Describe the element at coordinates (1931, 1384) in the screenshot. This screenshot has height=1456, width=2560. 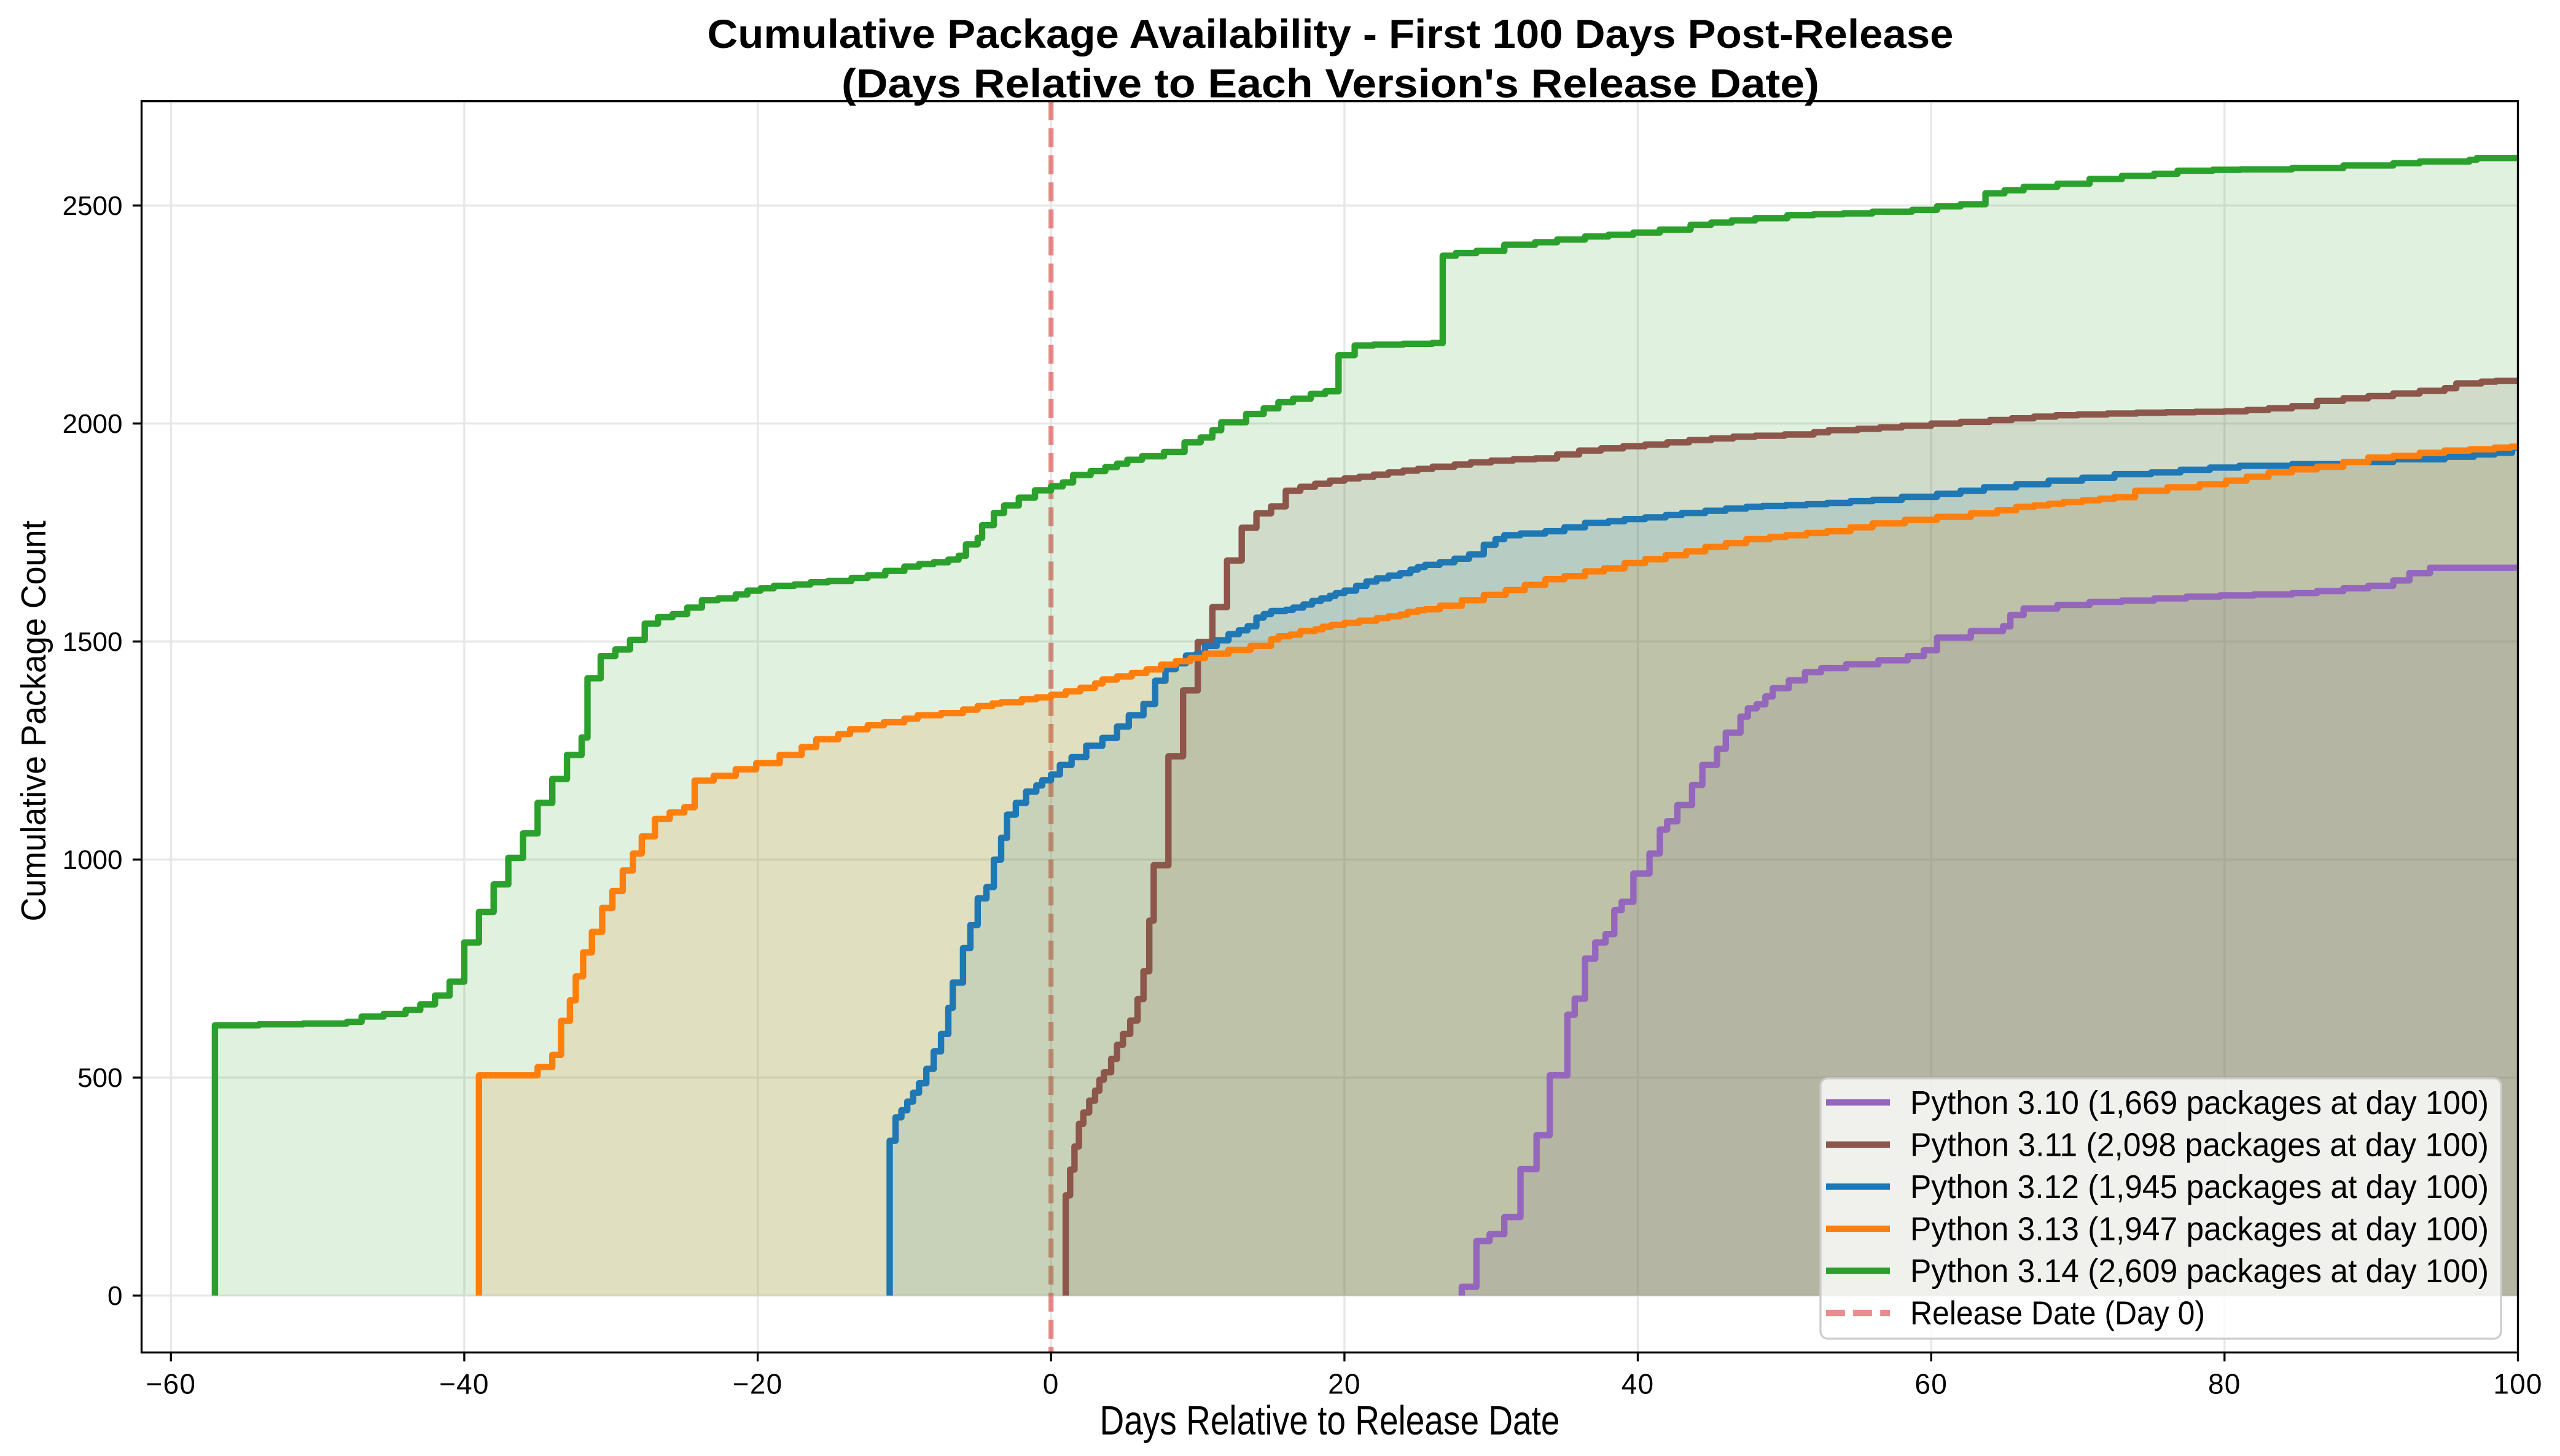
I see `svg-text: 60` at that location.